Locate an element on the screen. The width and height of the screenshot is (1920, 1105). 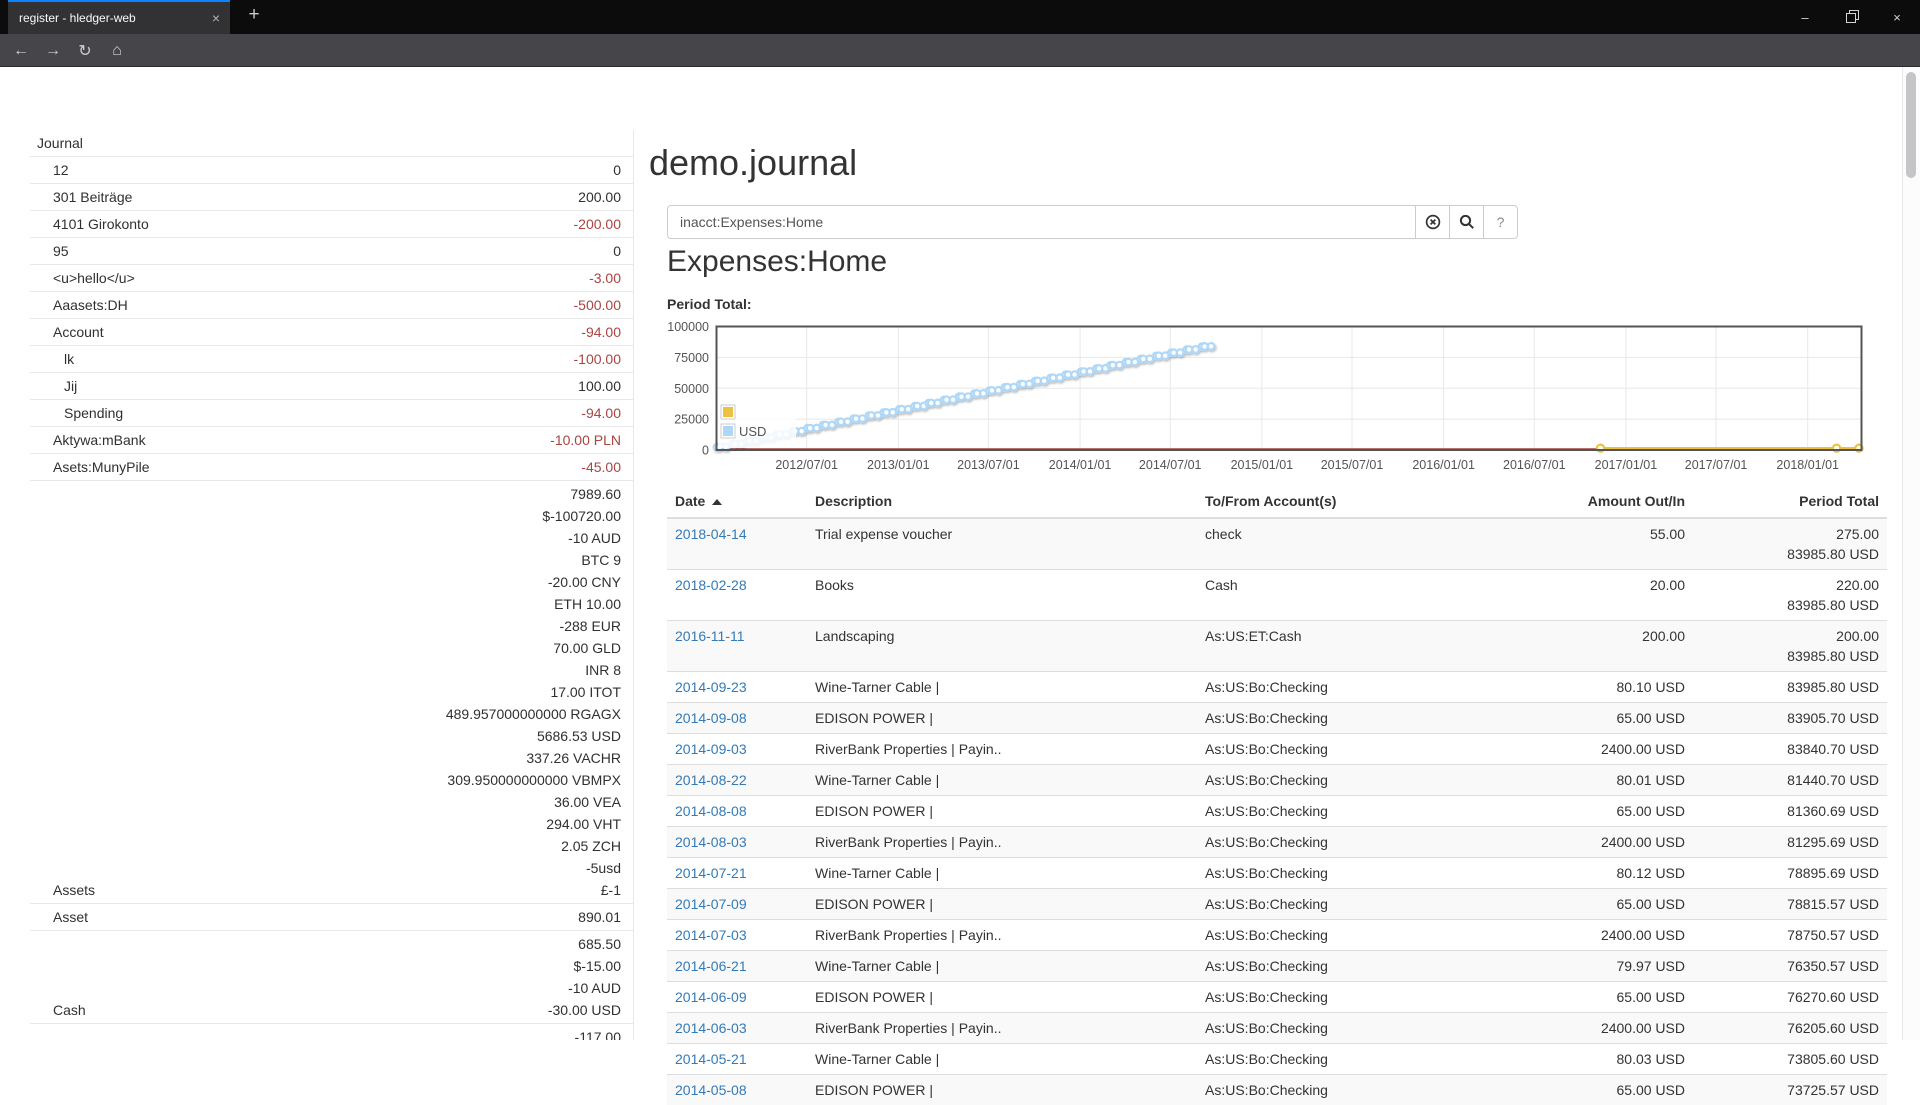
cell-date: 2014-06-03 is located at coordinates (737, 1028).